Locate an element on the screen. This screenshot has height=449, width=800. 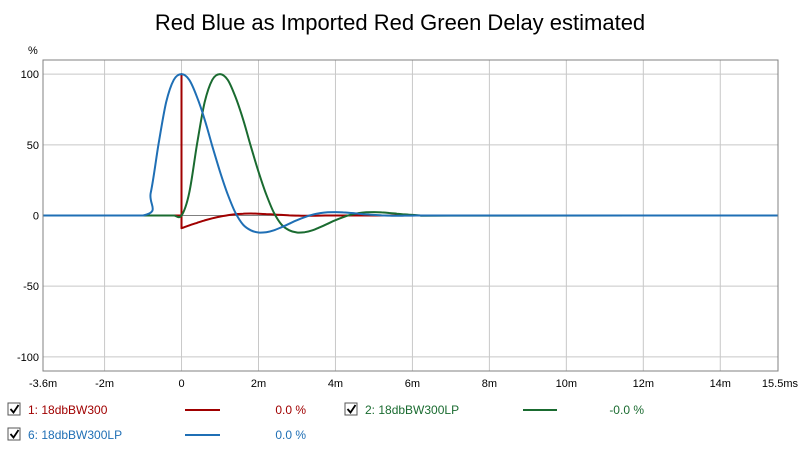
x-tick-label: 10m is located at coordinates (566, 384).